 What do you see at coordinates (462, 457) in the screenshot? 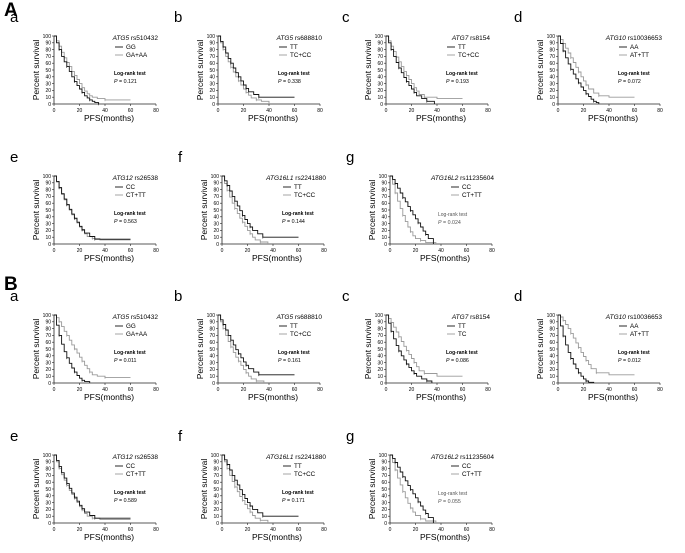
I see `panel-title: ATG16L2 rs11235604` at bounding box center [462, 457].